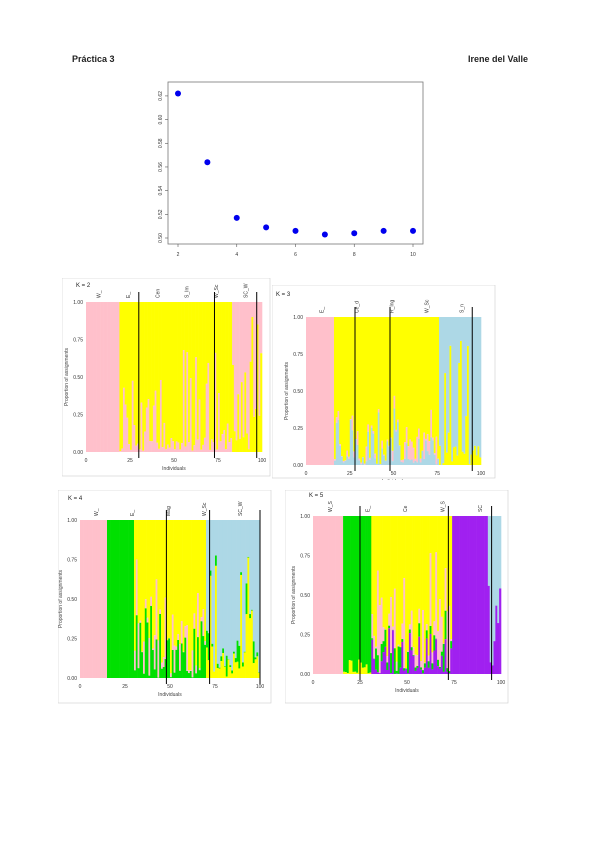  Describe the element at coordinates (298, 429) in the screenshot. I see `y-tick-label: 0.25` at that location.